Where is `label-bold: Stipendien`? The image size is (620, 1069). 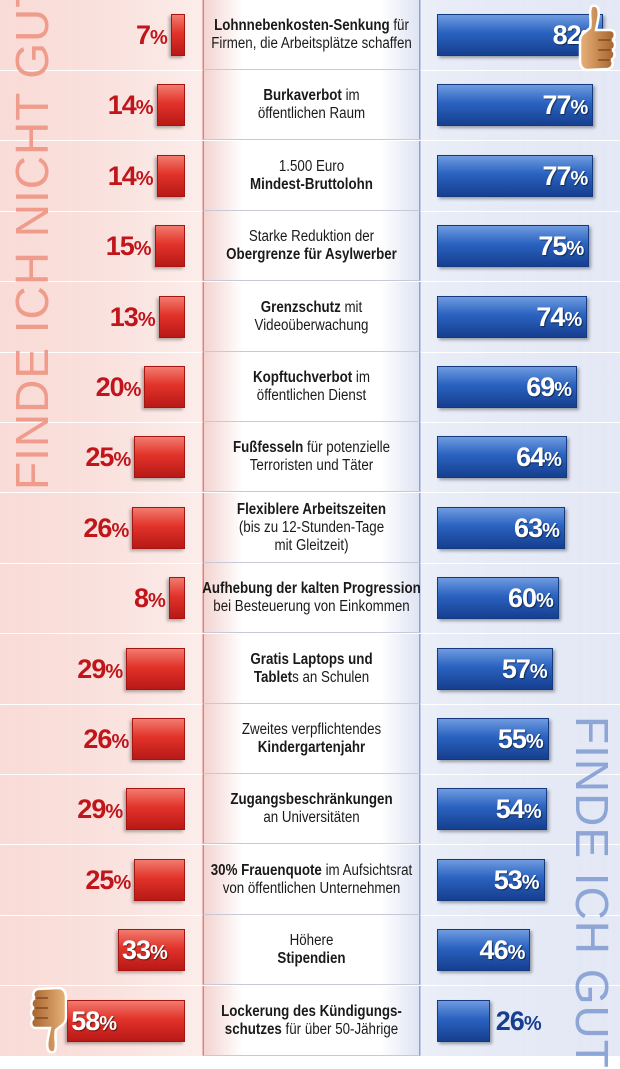 label-bold: Stipendien is located at coordinates (311, 958).